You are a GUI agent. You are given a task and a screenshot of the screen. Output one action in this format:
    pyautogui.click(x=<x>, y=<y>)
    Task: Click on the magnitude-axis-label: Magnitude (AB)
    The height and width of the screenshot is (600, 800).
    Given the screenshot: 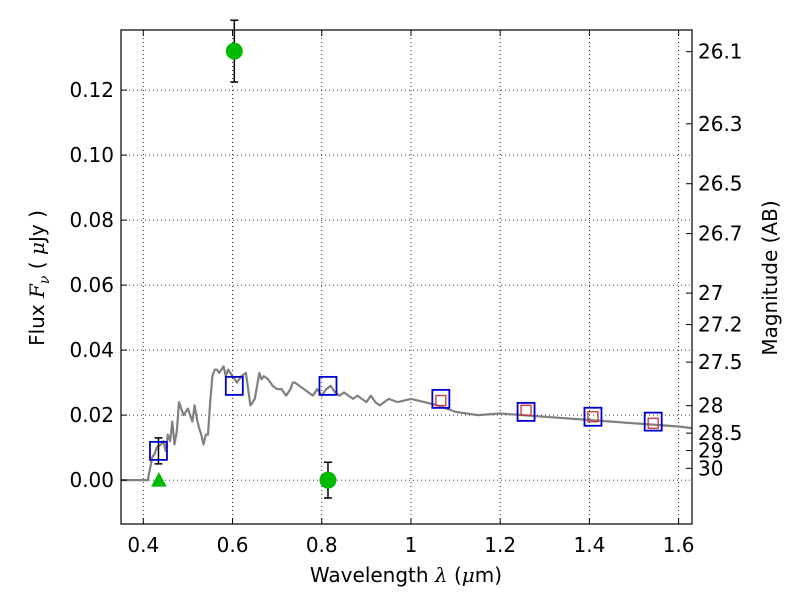 What is the action you would take?
    pyautogui.click(x=770, y=277)
    